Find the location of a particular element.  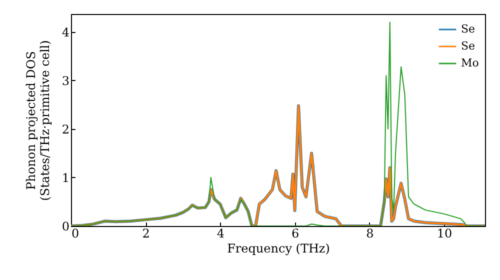

legend-label: Mo is located at coordinates (470, 63).